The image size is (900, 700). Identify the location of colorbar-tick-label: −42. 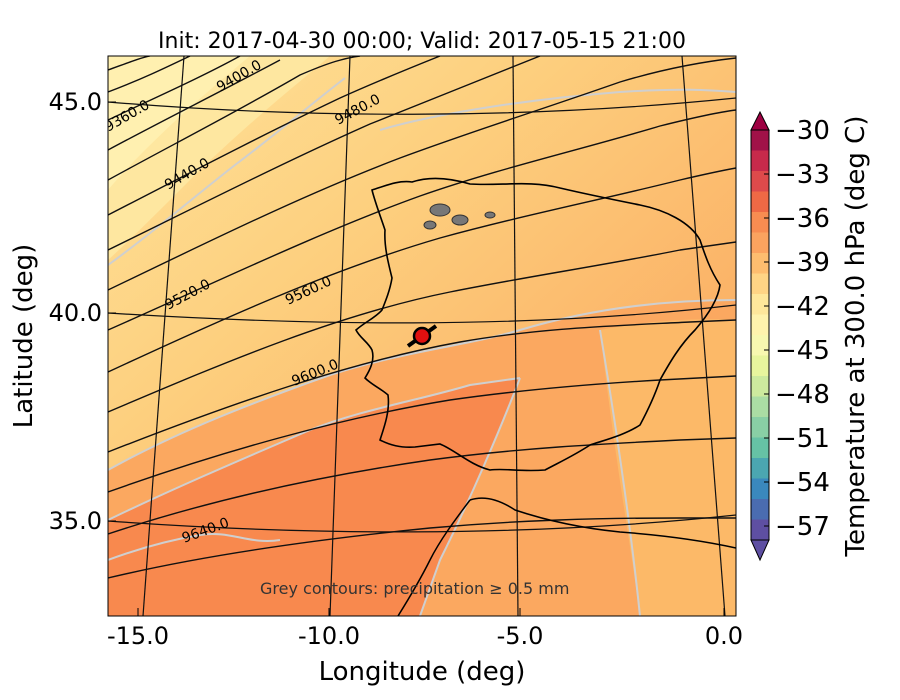
(802, 307).